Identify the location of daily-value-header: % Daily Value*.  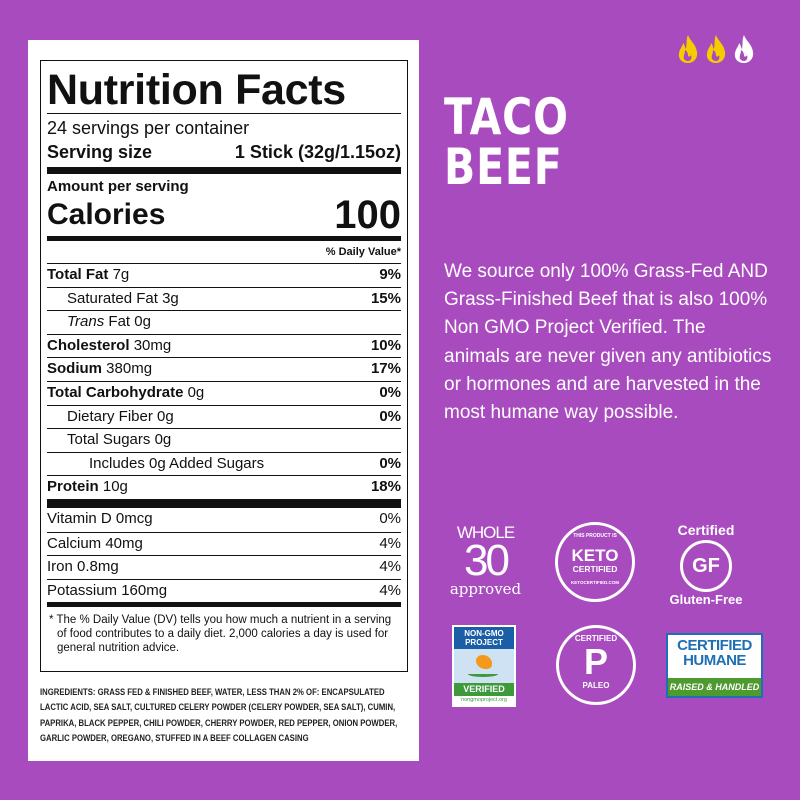
(363, 252).